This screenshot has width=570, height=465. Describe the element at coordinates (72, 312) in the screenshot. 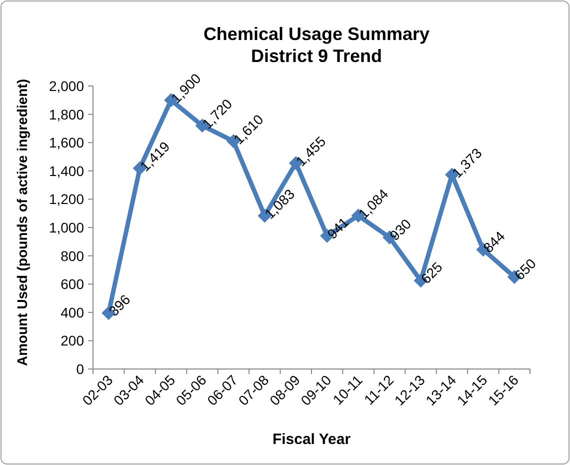

I see `y-tick-label: 400` at that location.